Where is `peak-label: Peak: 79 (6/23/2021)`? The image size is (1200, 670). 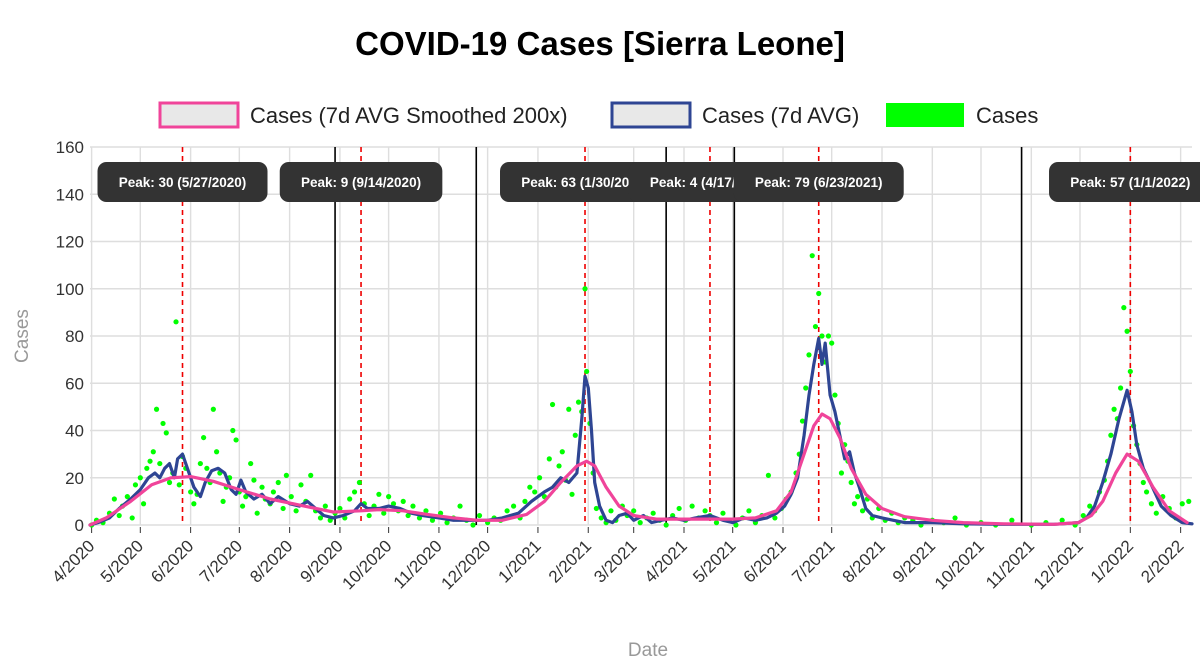 peak-label: Peak: 79 (6/23/2021) is located at coordinates (818, 182).